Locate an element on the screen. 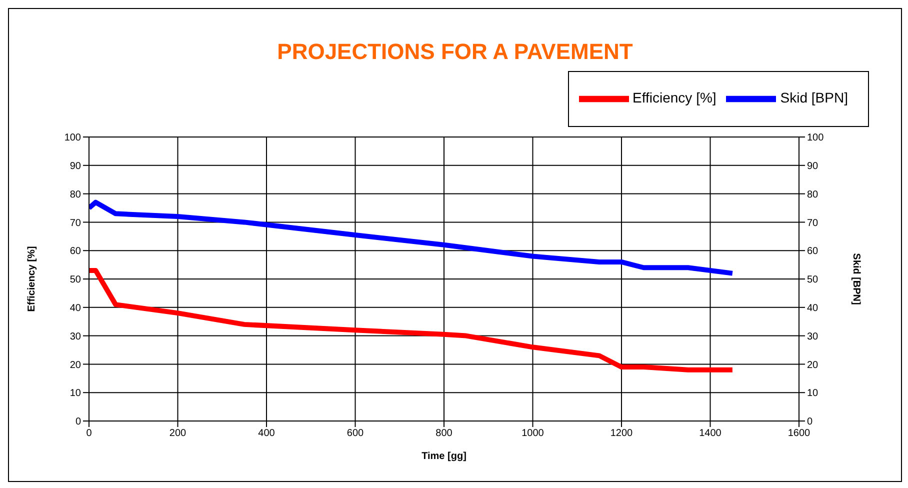  y-tick-label: 50 is located at coordinates (76, 280).